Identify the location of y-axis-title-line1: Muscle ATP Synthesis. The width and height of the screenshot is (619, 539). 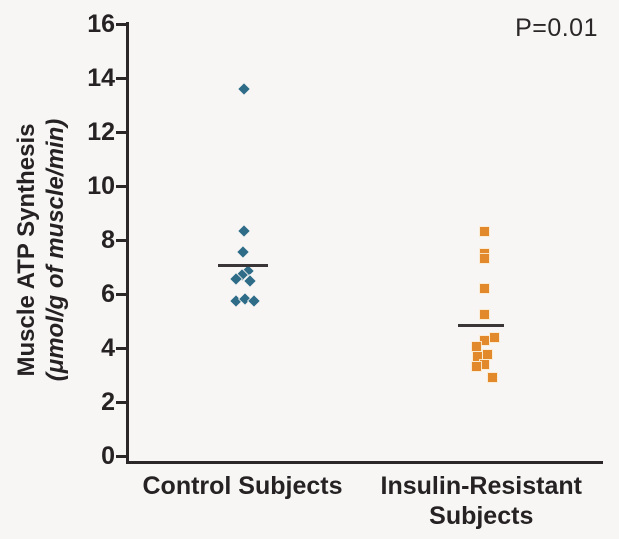
(26, 250).